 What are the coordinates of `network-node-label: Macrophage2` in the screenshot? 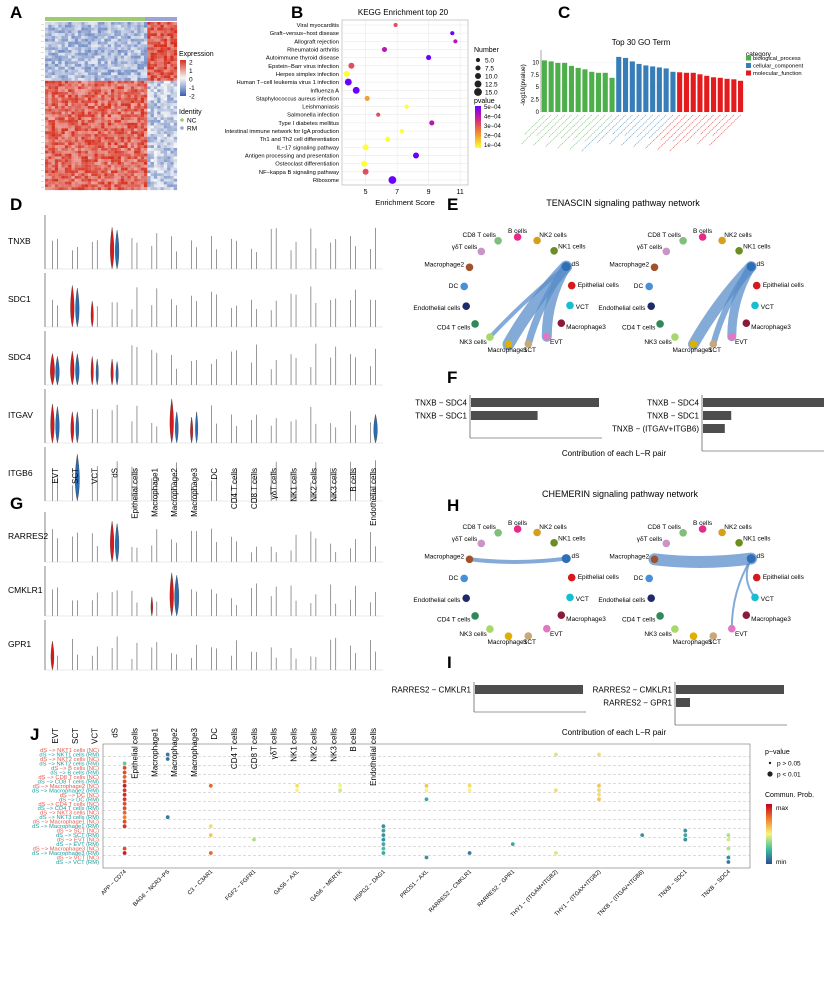 It's located at (444, 557).